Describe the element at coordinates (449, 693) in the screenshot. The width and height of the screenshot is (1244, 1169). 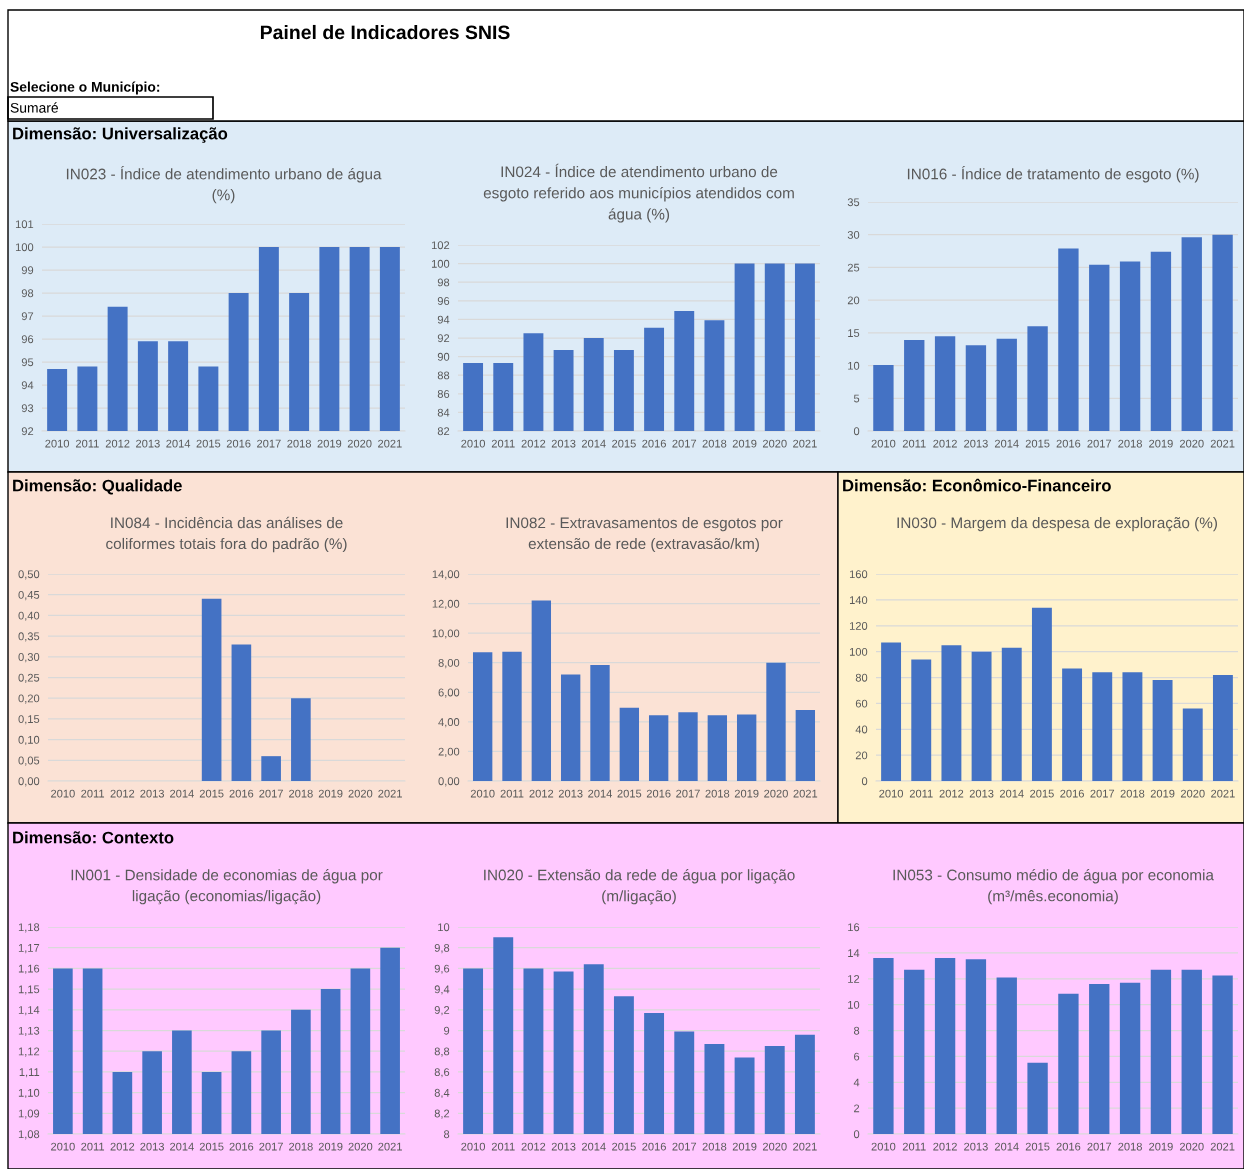
I see `y-tick-label: 6,00` at that location.